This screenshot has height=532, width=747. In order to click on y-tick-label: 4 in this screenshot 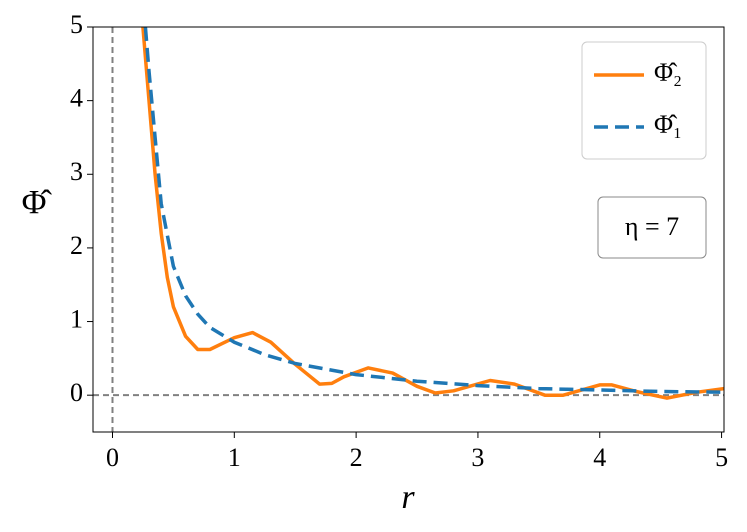, I will do `click(76, 98)`.